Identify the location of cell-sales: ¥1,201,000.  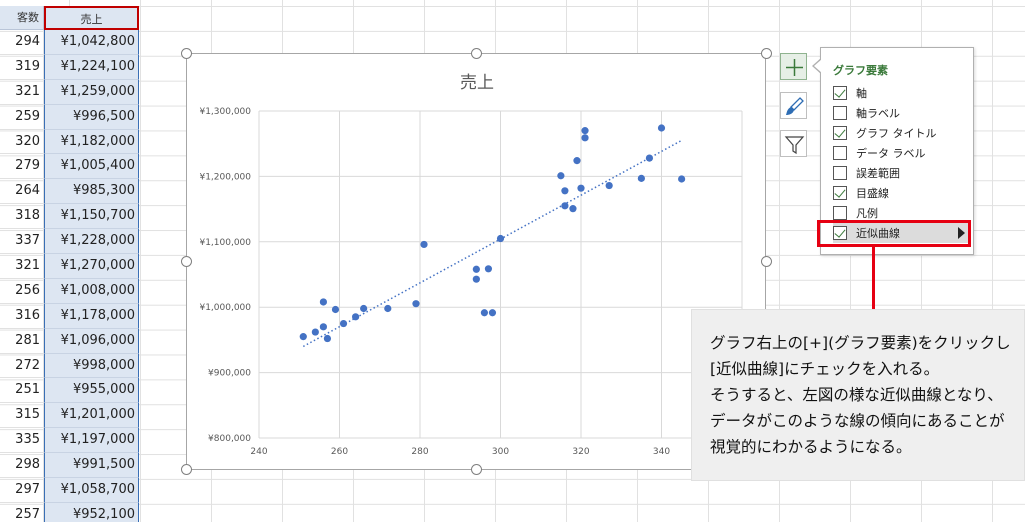
(91, 416).